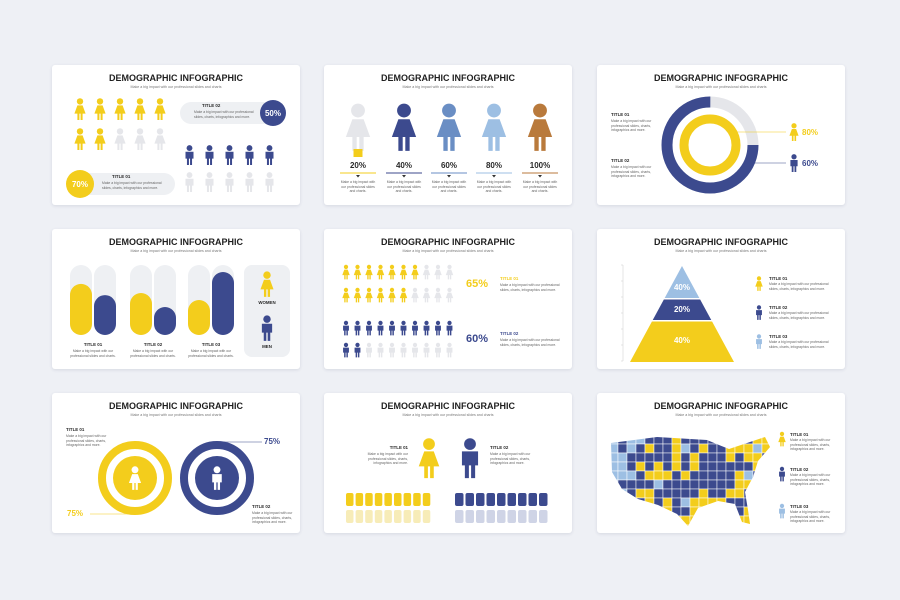 Image resolution: width=900 pixels, height=600 pixels. I want to click on pill-fill, so click(199, 317).